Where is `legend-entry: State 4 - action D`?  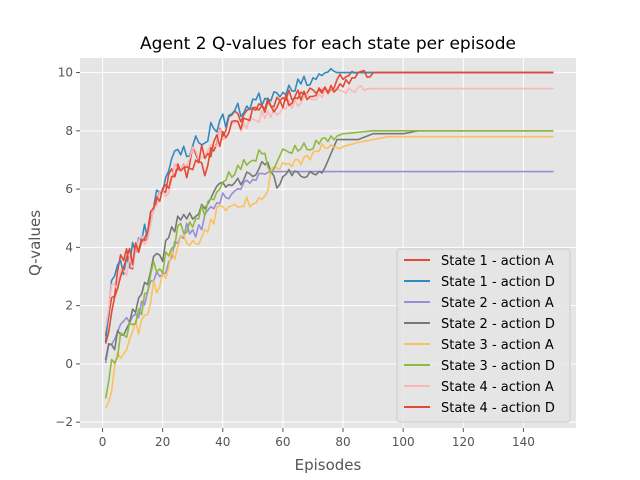
legend-entry: State 4 - action D is located at coordinates (479, 408).